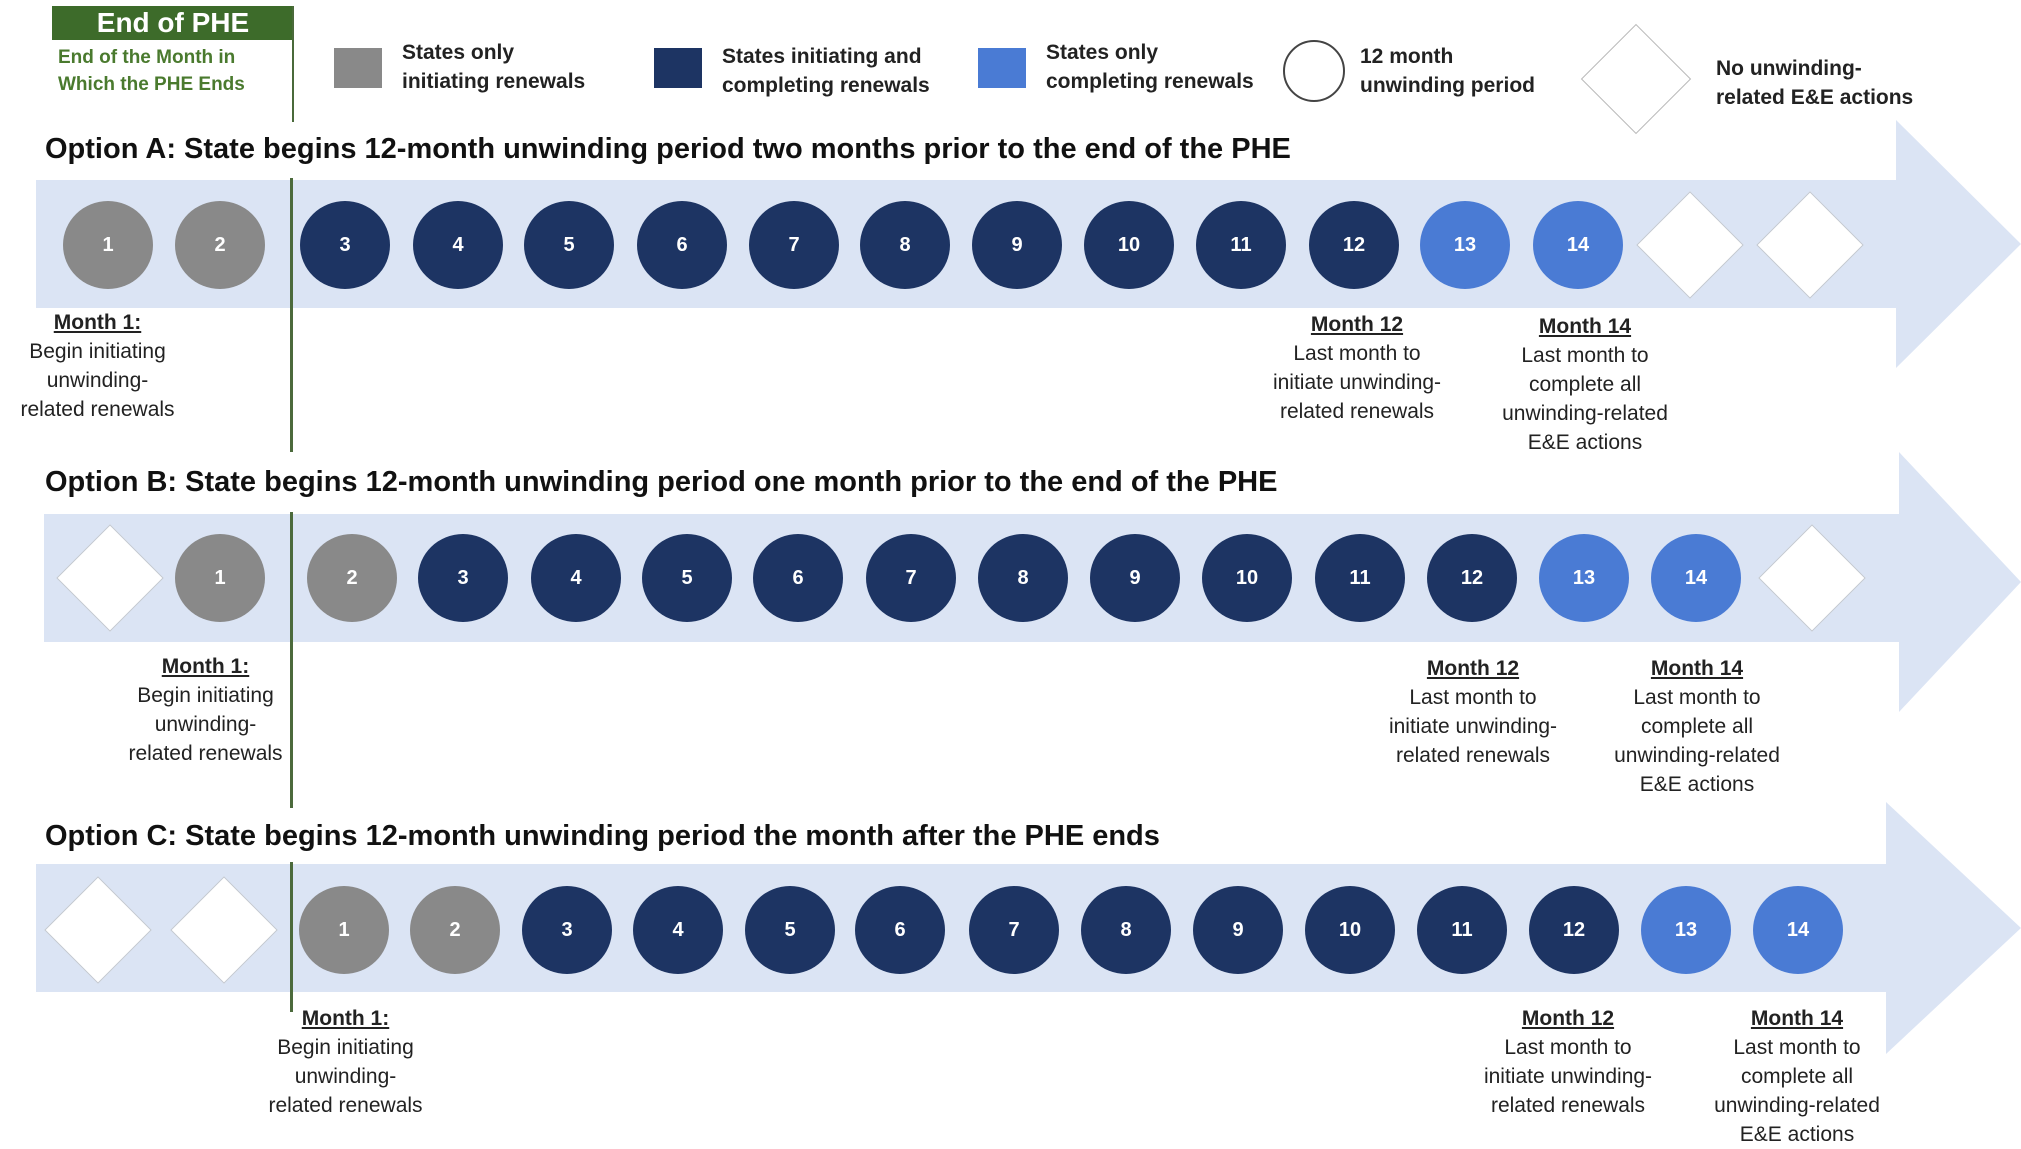  What do you see at coordinates (1697, 697) in the screenshot?
I see `option-b-month14-l1: Last month to` at bounding box center [1697, 697].